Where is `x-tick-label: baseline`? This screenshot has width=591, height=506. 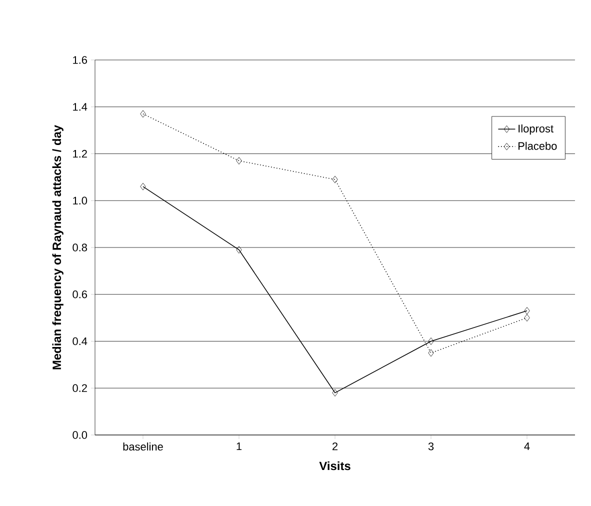
x-tick-label: baseline is located at coordinates (143, 446).